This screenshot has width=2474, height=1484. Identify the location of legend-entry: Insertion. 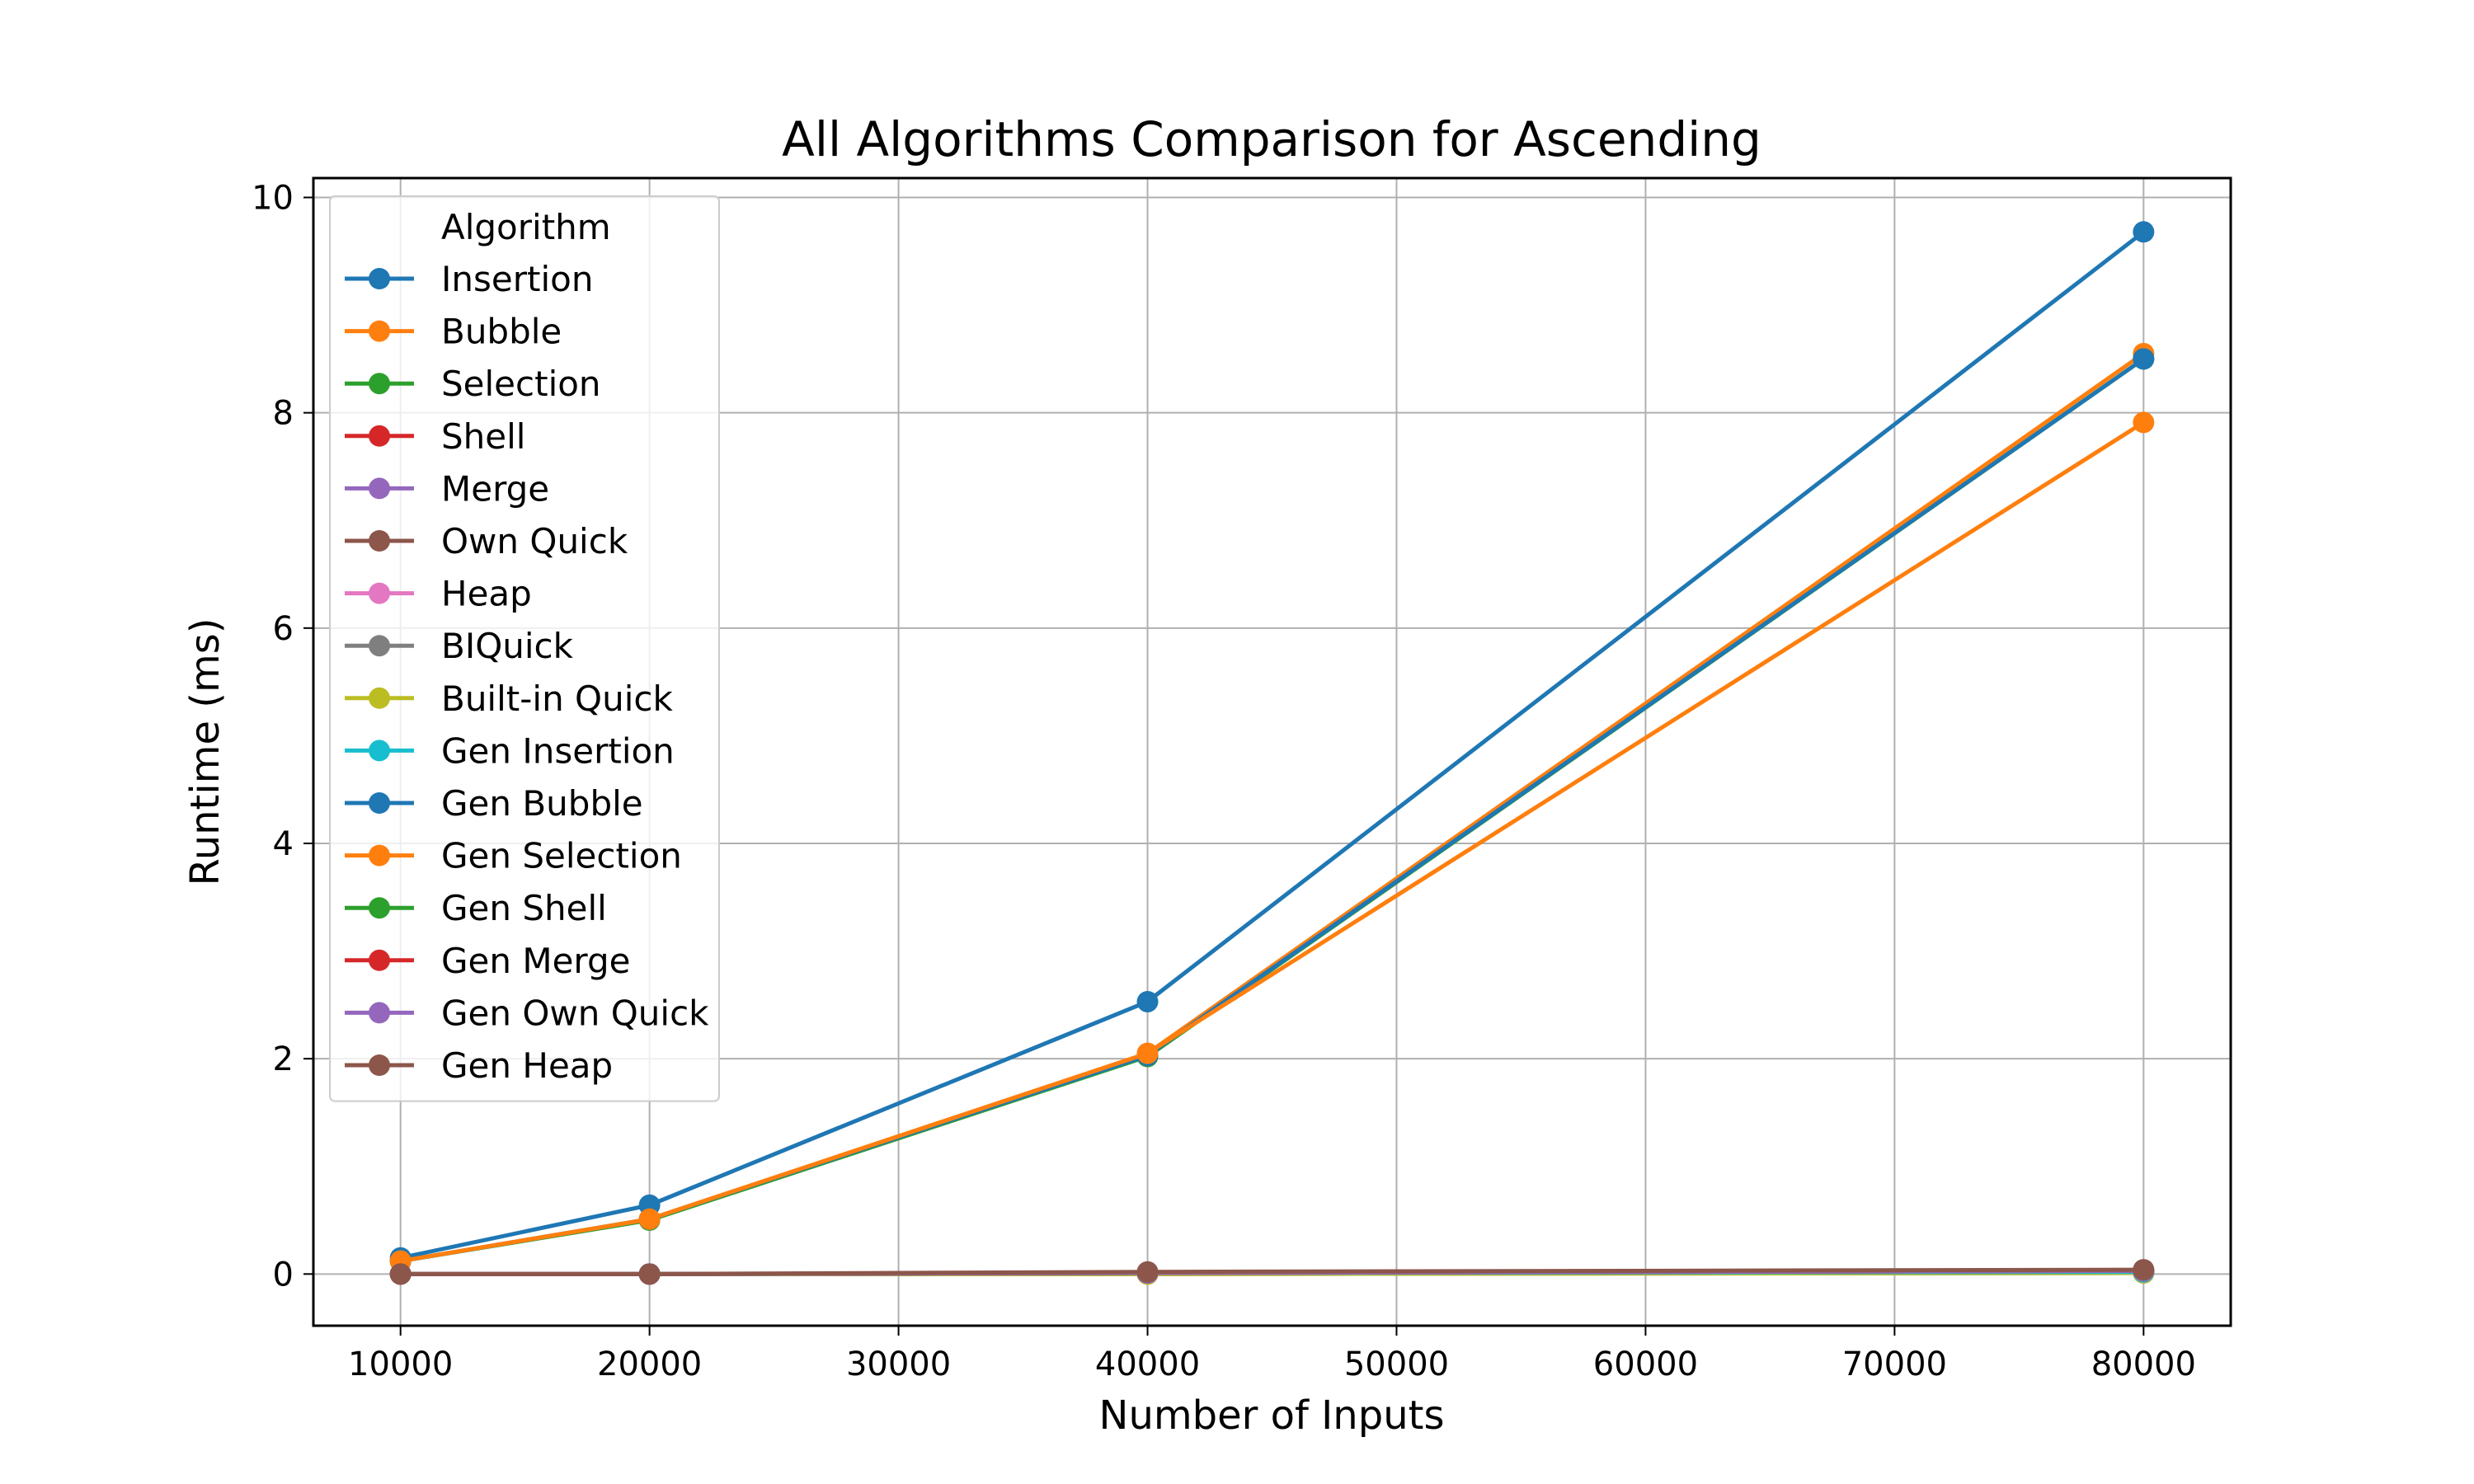
(469, 279).